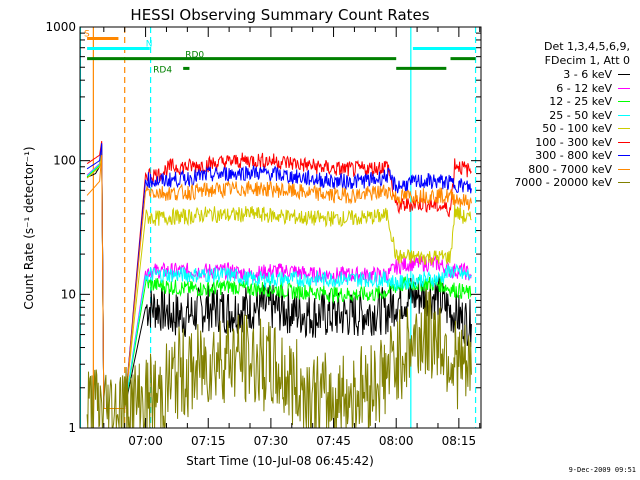  I want to click on x-tick-label: 07:15, so click(208, 441).